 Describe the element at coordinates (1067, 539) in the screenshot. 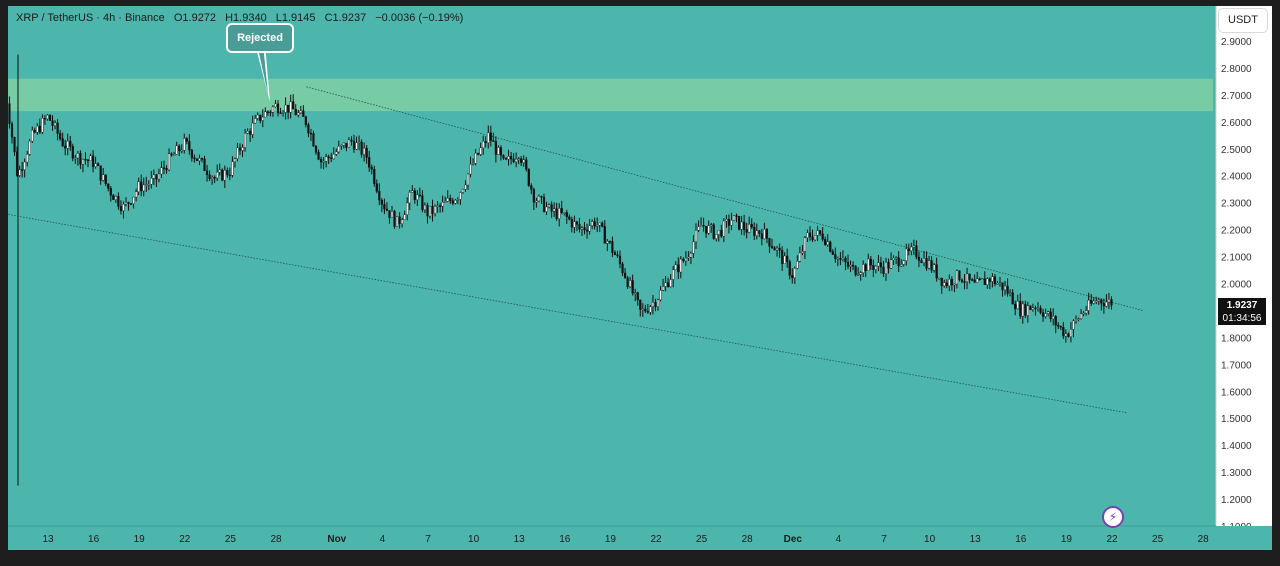

I see `x-tick-label: 19` at that location.